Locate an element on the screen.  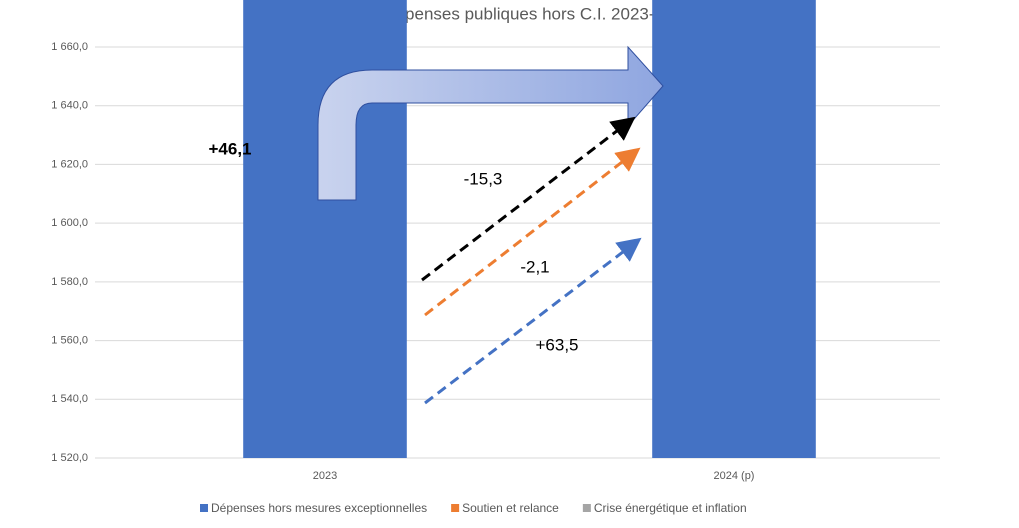
annotation: +63,5 is located at coordinates (556, 344).